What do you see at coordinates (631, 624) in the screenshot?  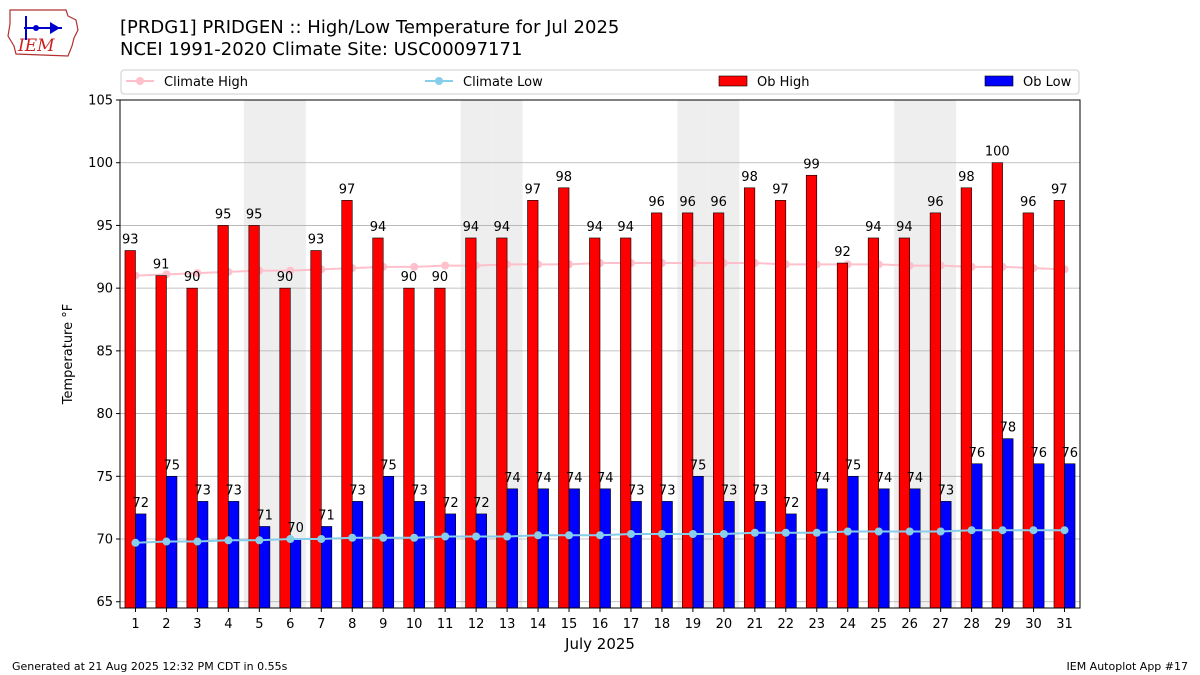 I see `x-tick-label: 17` at bounding box center [631, 624].